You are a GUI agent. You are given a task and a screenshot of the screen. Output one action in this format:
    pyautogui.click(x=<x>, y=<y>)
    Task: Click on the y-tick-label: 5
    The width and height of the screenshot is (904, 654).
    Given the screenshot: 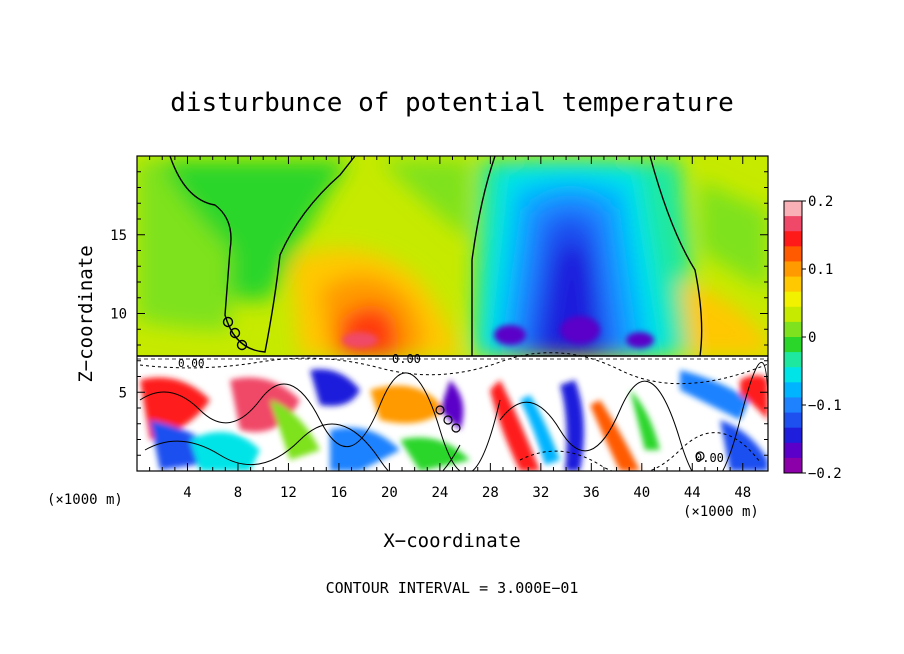 What is the action you would take?
    pyautogui.click(x=123, y=393)
    